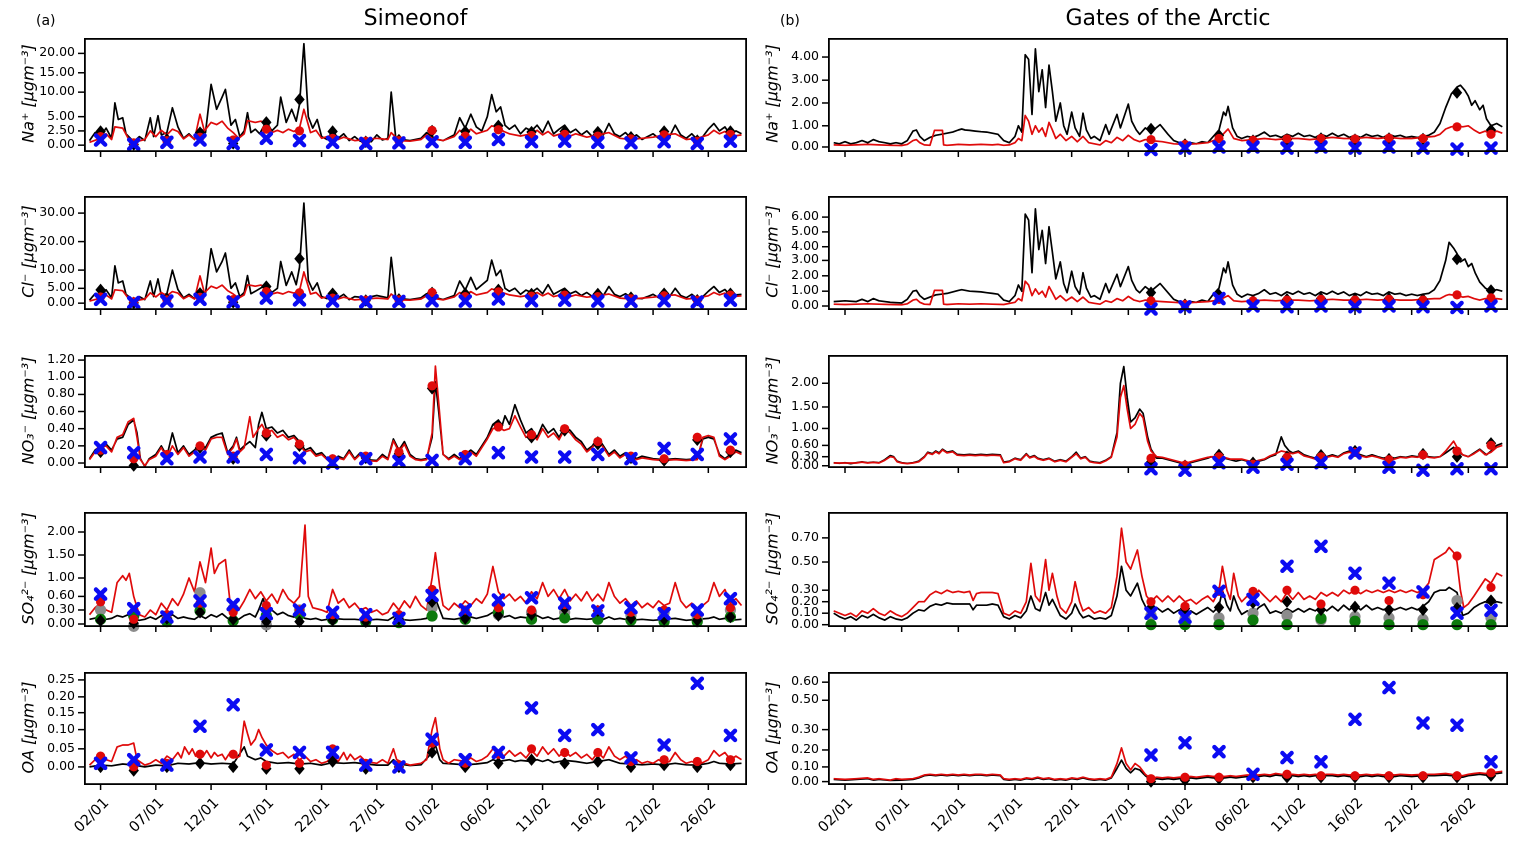 This screenshot has height=867, width=1514. What do you see at coordinates (57, 269) in the screenshot?
I see `y-tick-label: 10.00` at bounding box center [57, 269].